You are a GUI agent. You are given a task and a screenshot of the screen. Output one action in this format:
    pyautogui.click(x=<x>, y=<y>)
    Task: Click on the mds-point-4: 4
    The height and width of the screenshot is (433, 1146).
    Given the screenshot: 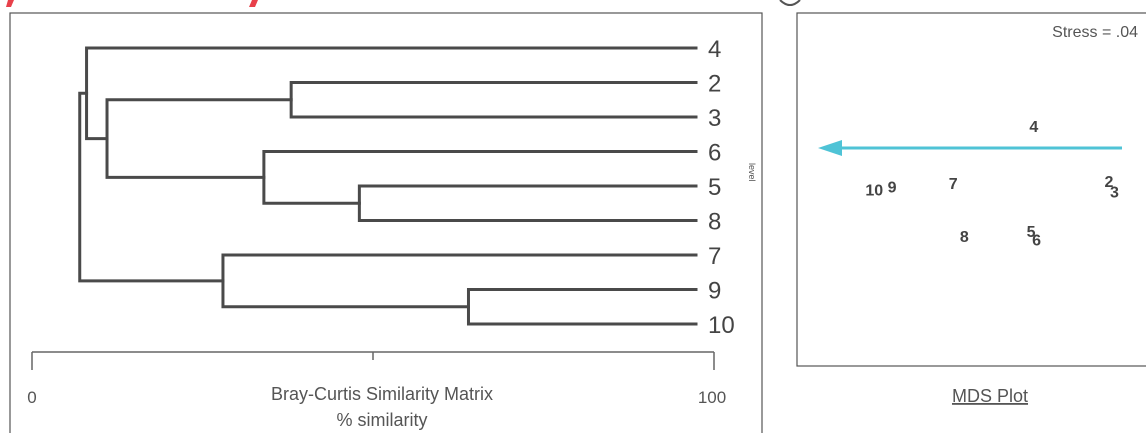 What is the action you would take?
    pyautogui.click(x=1033, y=127)
    